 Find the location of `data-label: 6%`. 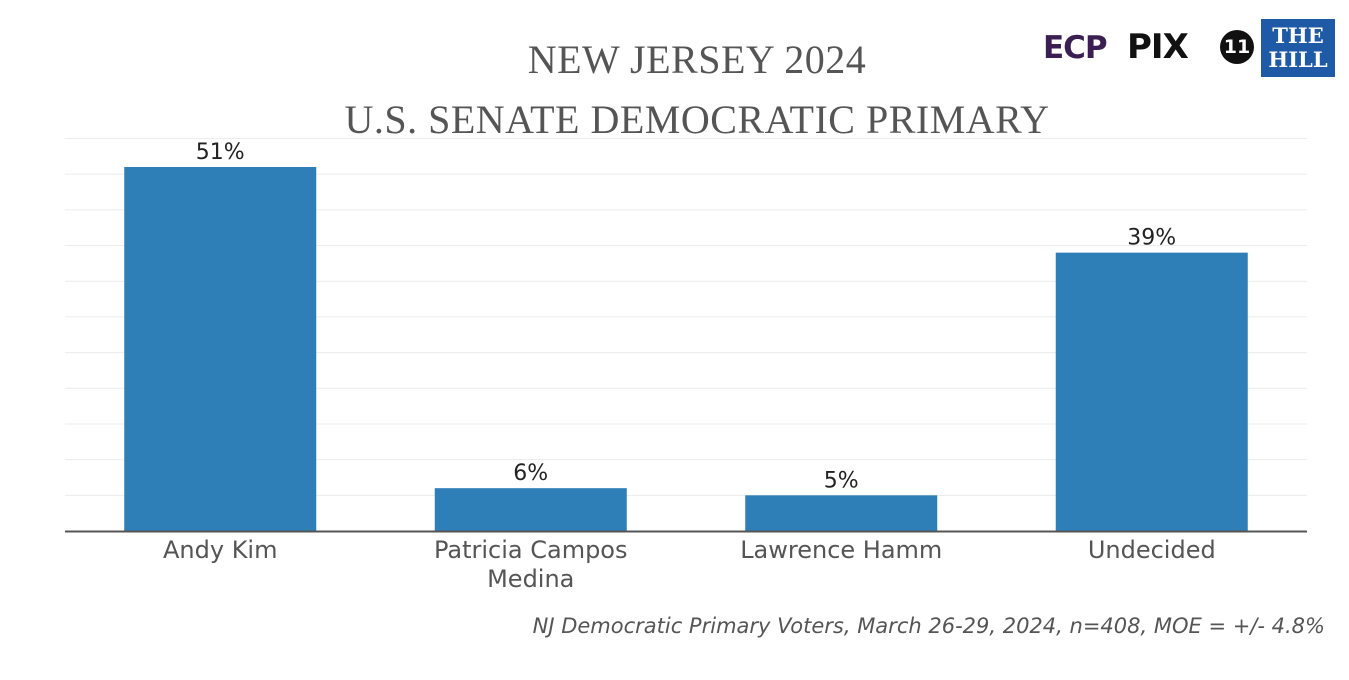

data-label: 6% is located at coordinates (530, 473).